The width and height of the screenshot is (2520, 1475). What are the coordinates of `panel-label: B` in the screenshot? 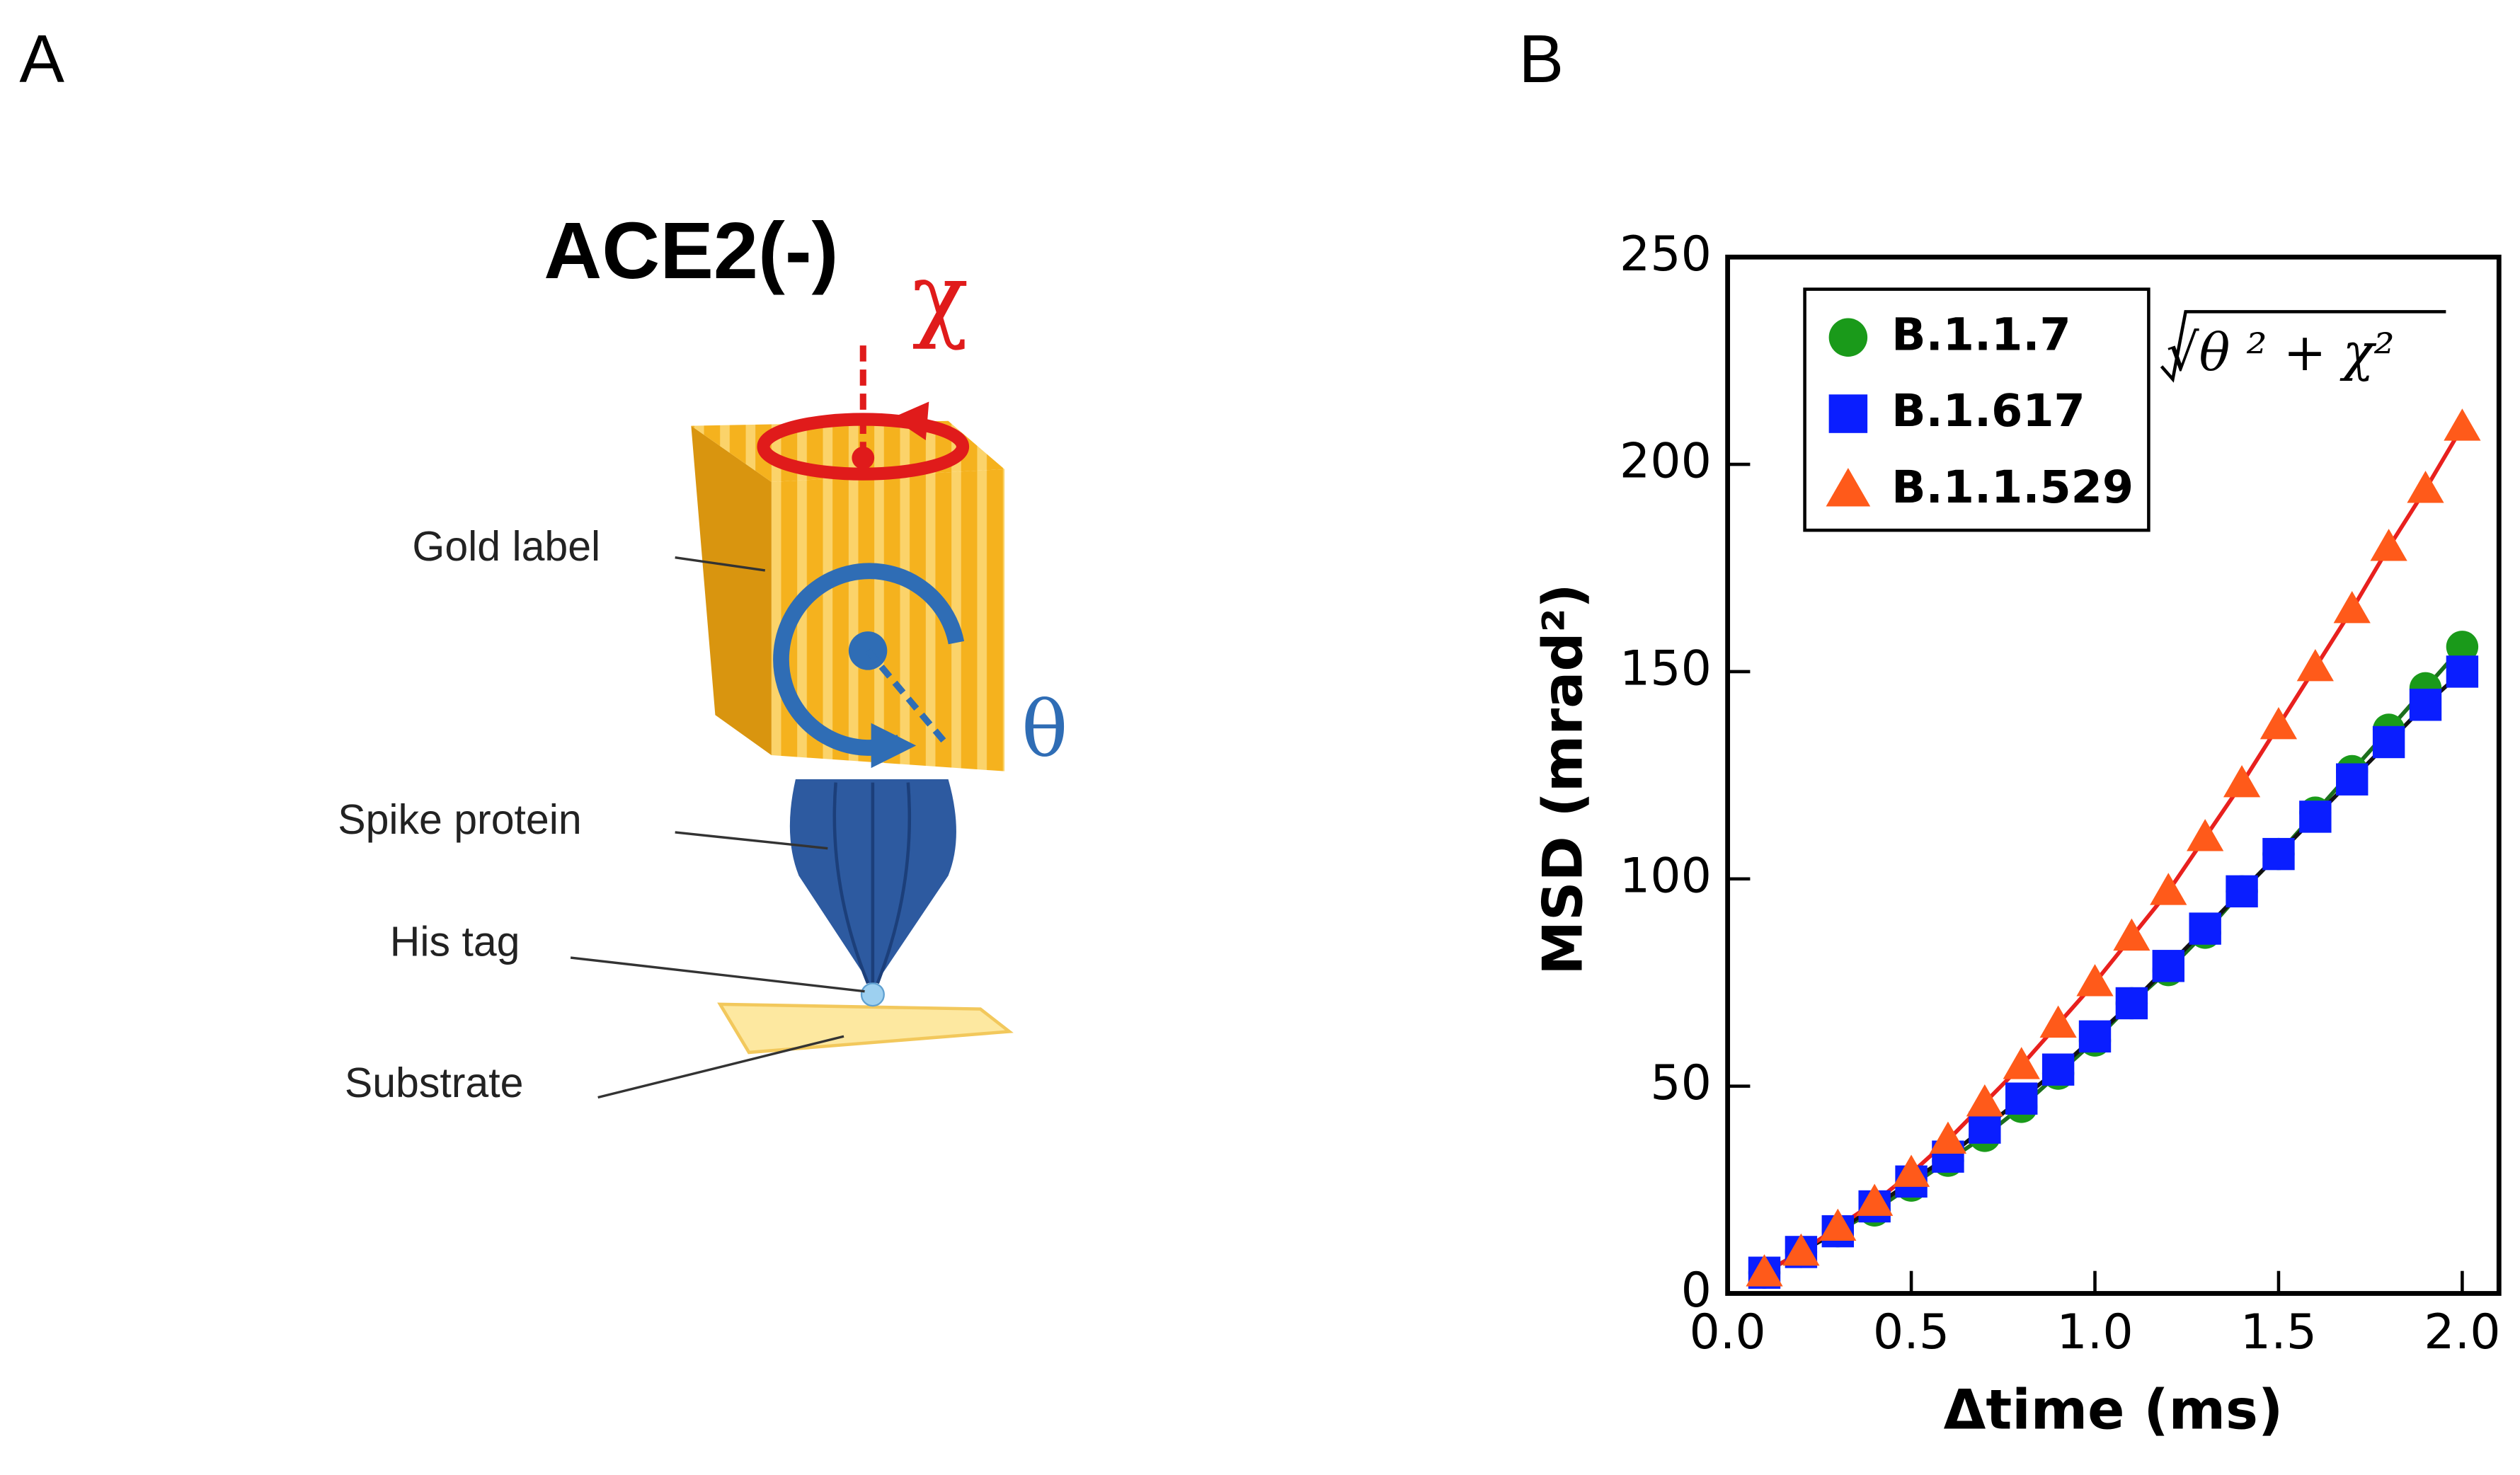 It's located at (1541, 59).